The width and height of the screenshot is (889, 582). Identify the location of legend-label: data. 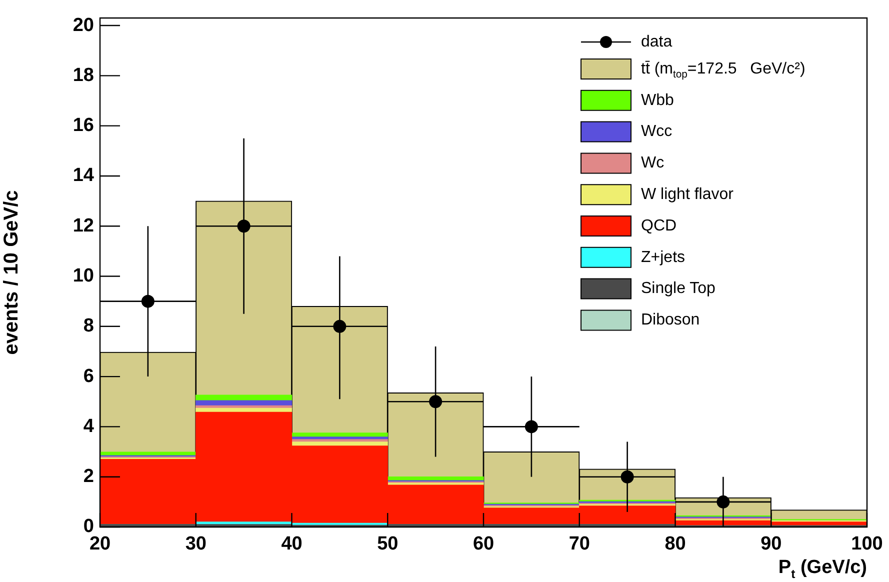
(656, 41).